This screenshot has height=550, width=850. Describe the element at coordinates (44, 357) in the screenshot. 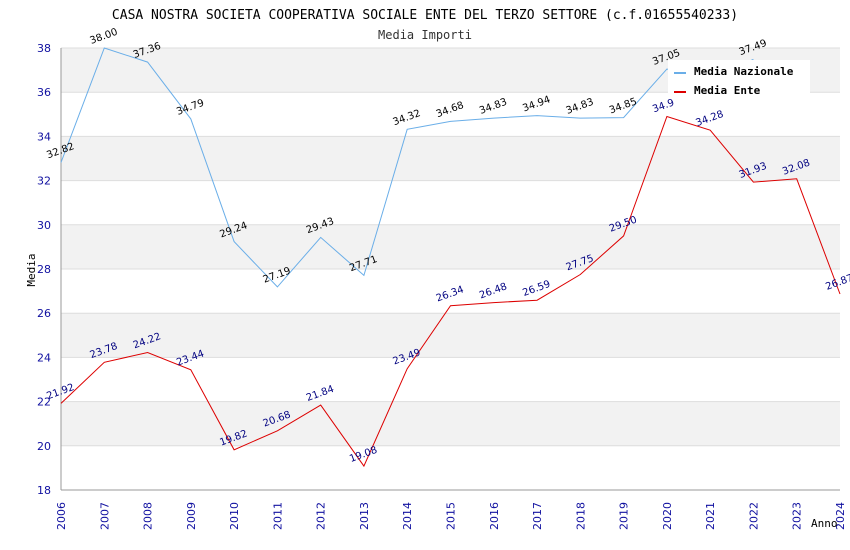

I see `y-tick-label: 24` at that location.